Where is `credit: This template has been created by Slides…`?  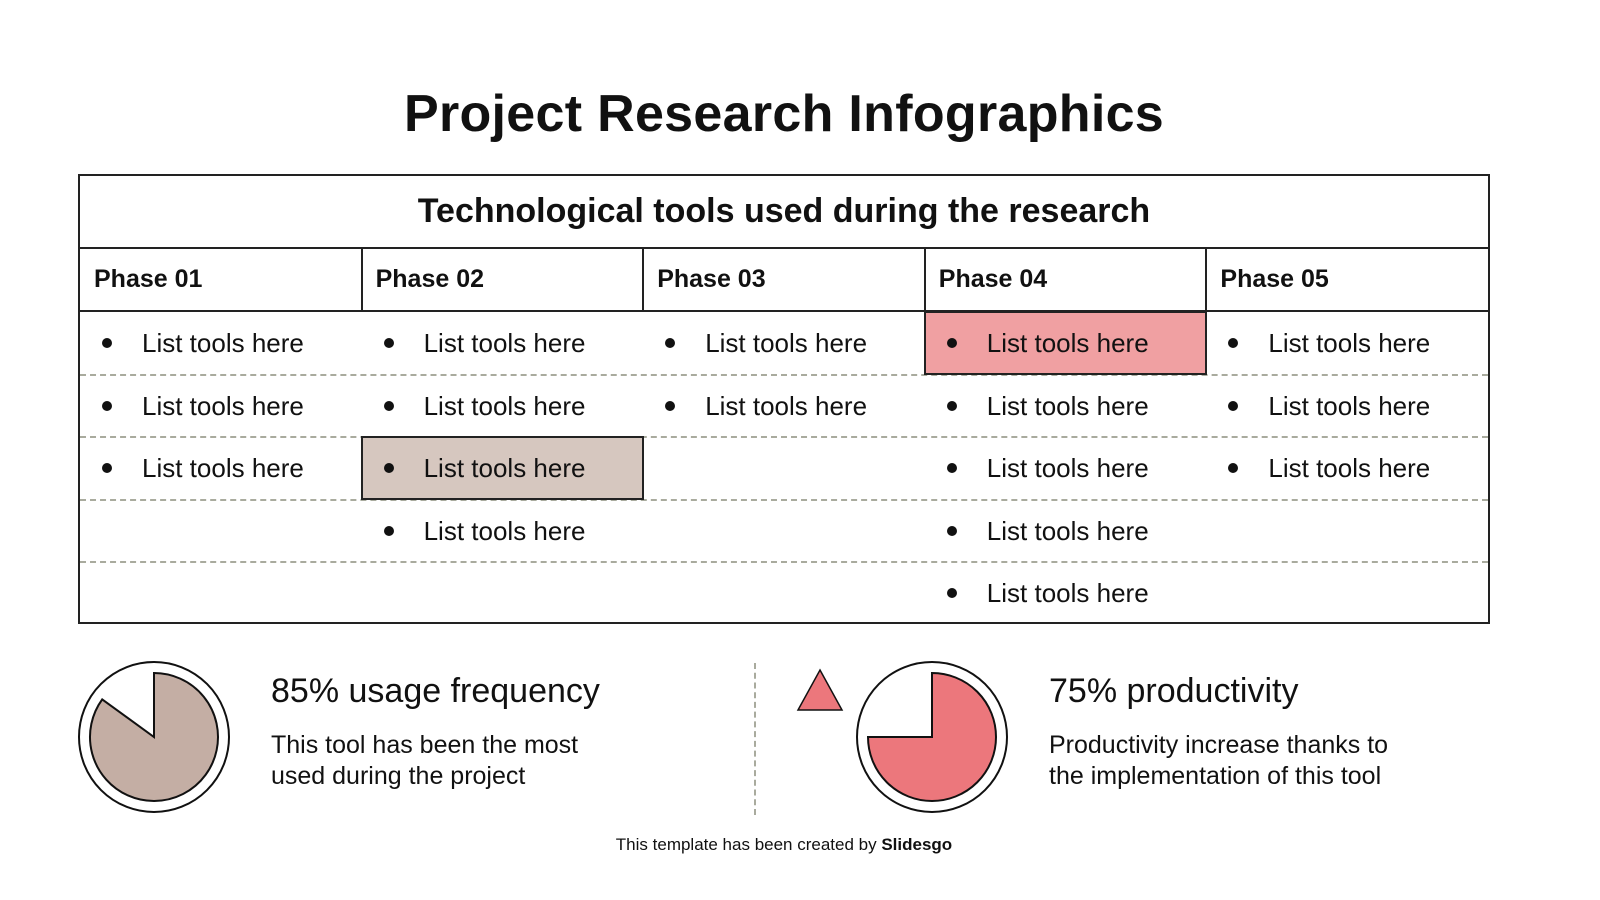 credit: This template has been created by Slides… is located at coordinates (784, 845).